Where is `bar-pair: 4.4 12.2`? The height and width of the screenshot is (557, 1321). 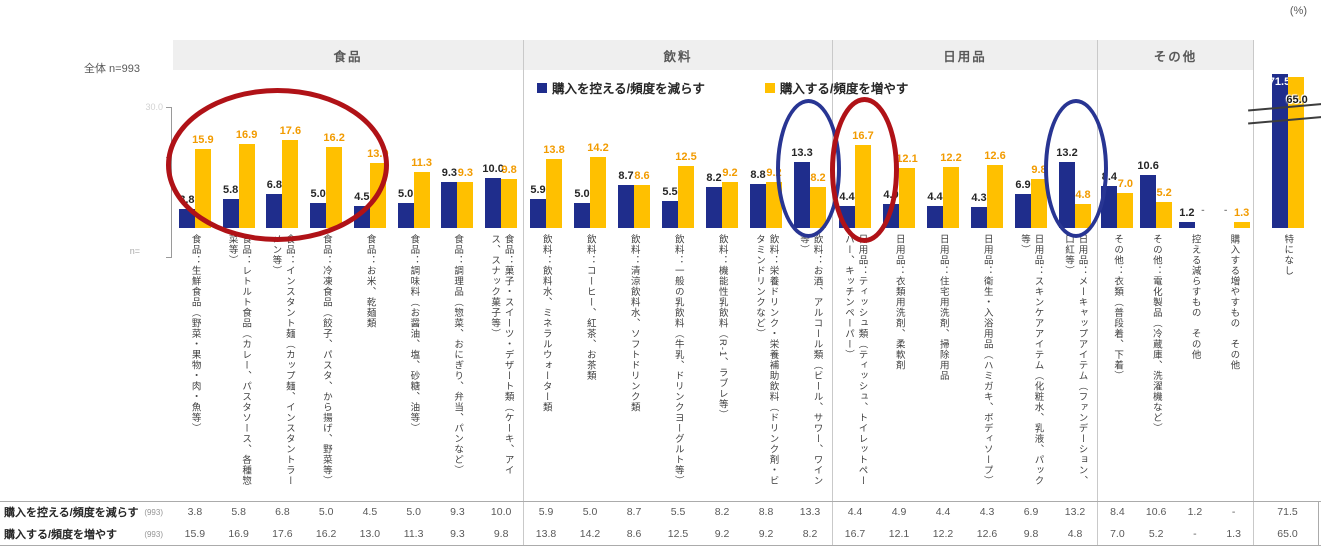 bar-pair: 4.4 12.2 is located at coordinates (944, 190).